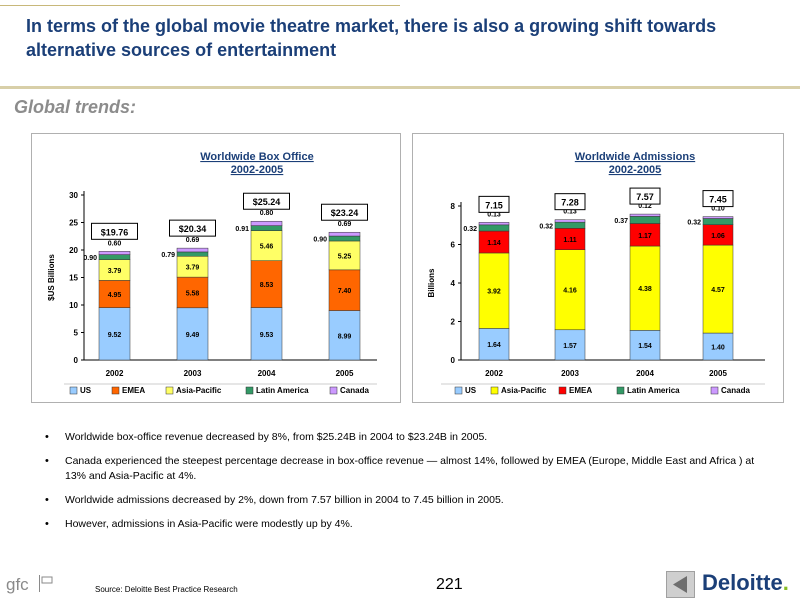  Describe the element at coordinates (645, 373) in the screenshot. I see `x-tick-label: 2004` at that location.